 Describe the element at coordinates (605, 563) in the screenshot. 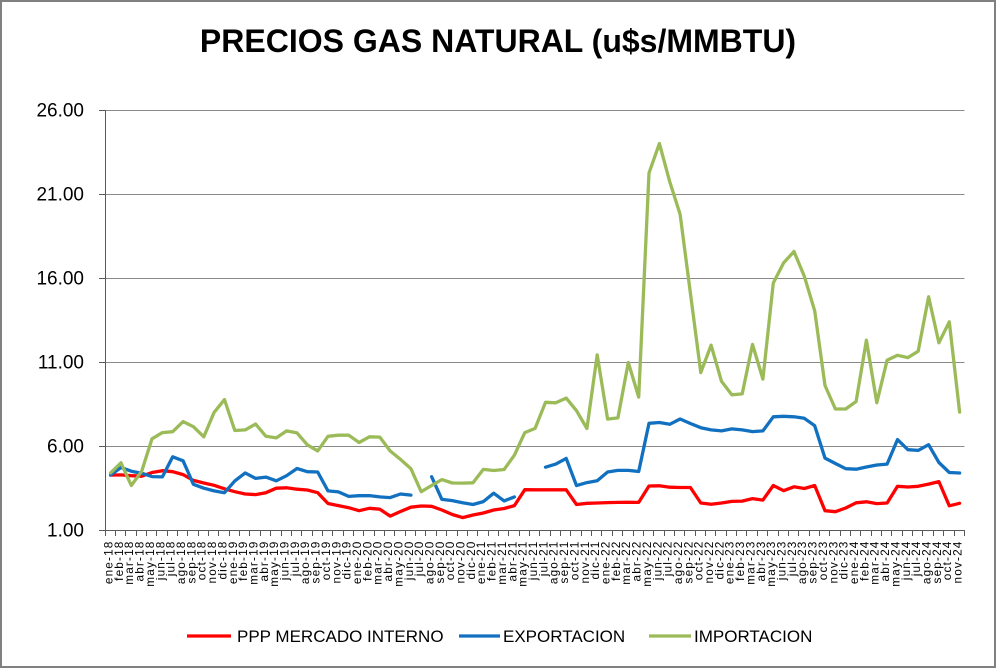

I see `svg-text: ene-22` at that location.